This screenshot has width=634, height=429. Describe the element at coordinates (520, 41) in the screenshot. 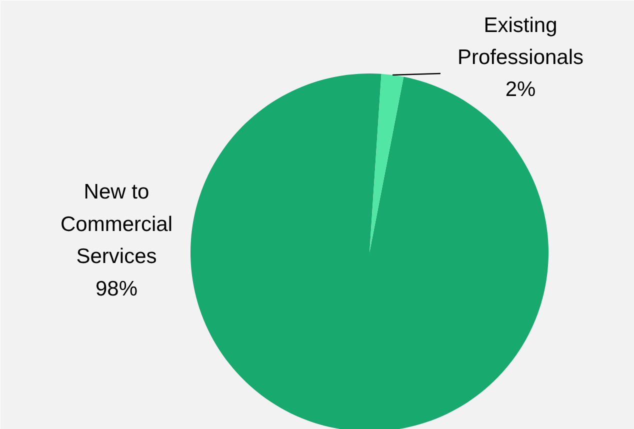

I see `slice-label: Existing Professionals` at that location.